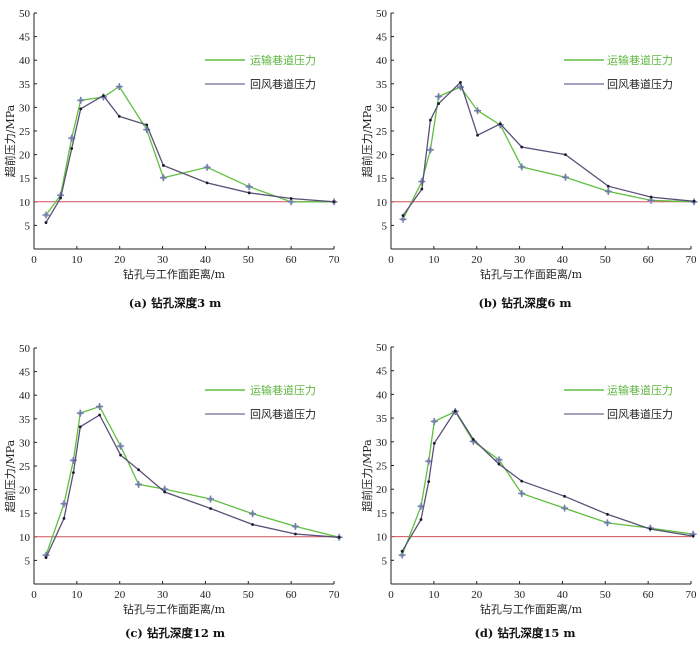 This screenshot has width=700, height=651. I want to click on legend-label-return: 回风巷道压力, so click(640, 84).